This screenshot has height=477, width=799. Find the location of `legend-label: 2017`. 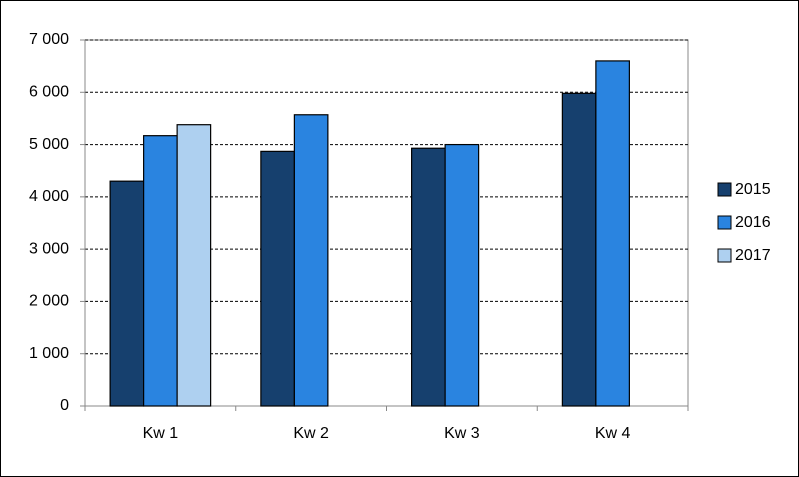

legend-label: 2017 is located at coordinates (753, 255).